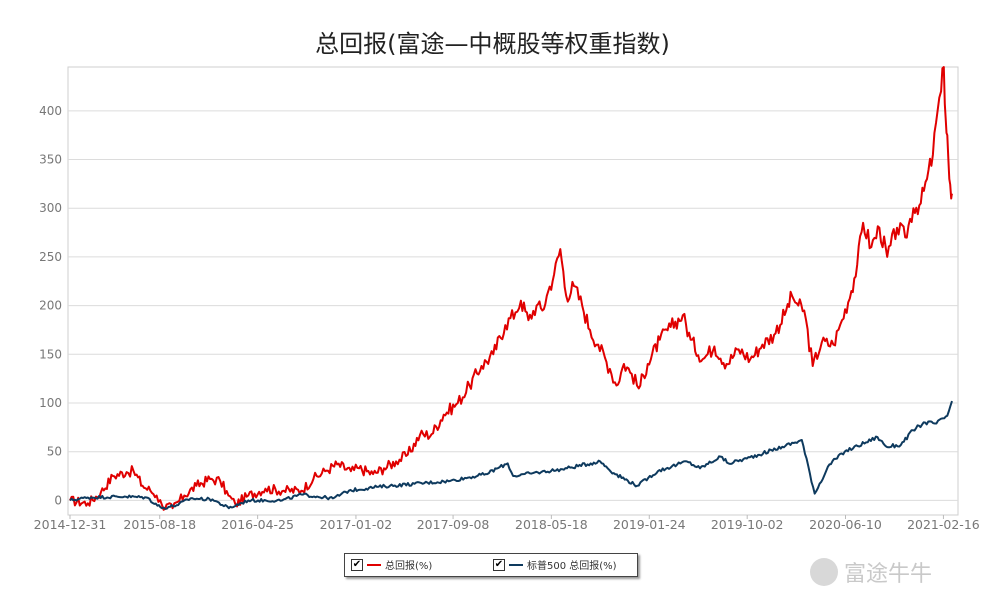  What do you see at coordinates (50, 257) in the screenshot?
I see `y-tick-label: 250` at bounding box center [50, 257].